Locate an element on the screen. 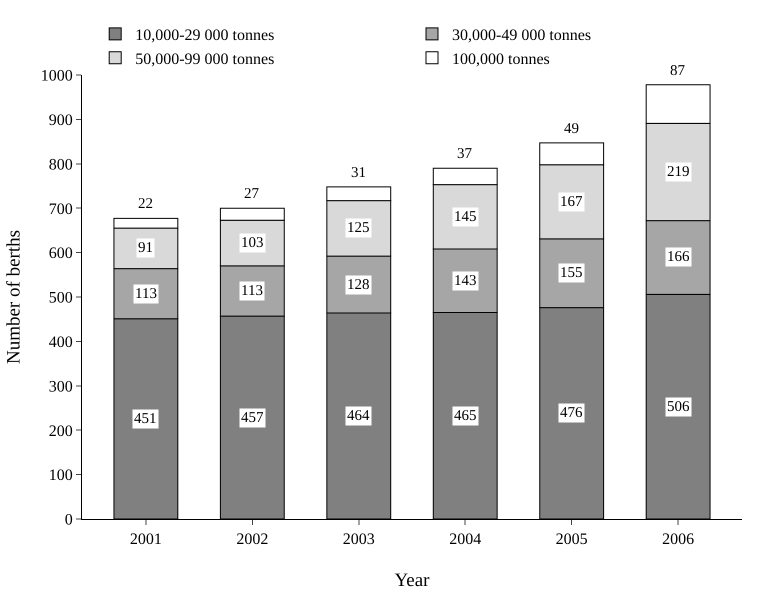  x-tick-label: 2003 is located at coordinates (358, 539).